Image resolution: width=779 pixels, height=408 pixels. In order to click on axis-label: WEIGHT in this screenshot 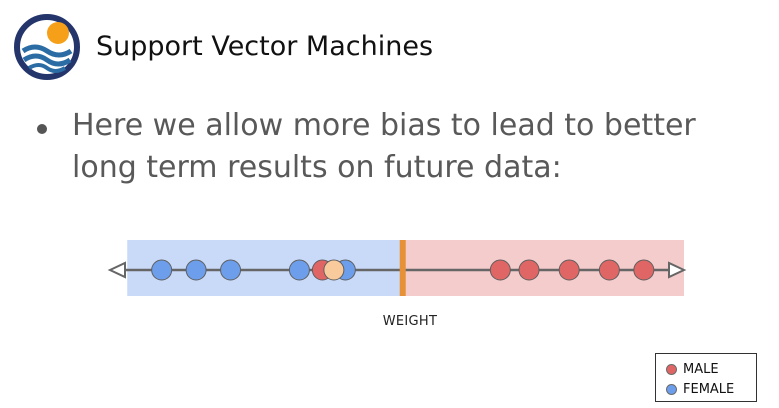, I will do `click(410, 321)`.